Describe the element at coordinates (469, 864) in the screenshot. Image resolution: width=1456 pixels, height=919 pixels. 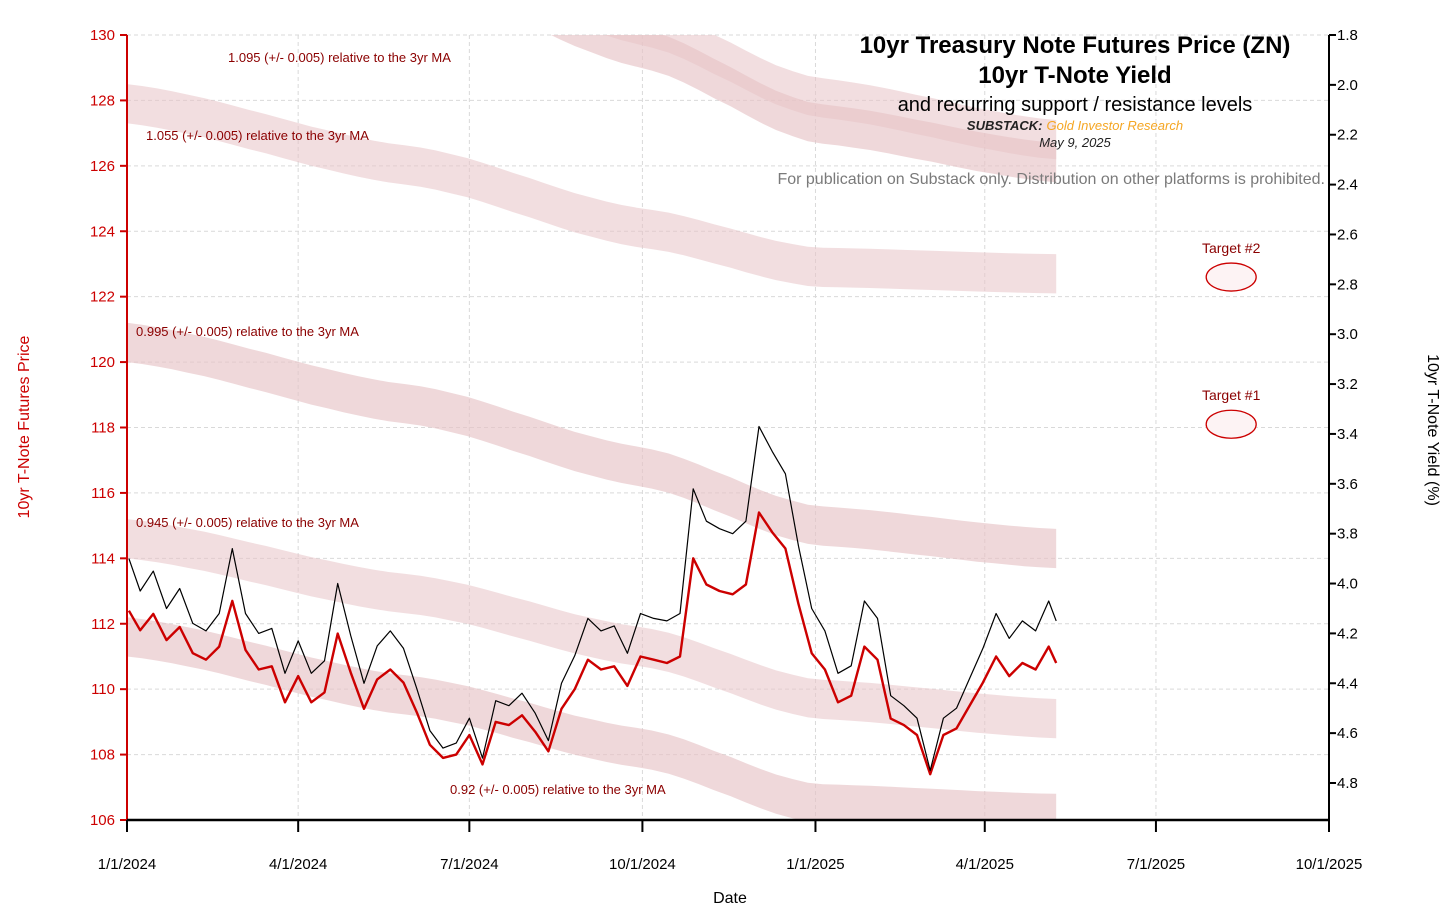
I see `x-tick-label-2: 7/1/2024` at that location.